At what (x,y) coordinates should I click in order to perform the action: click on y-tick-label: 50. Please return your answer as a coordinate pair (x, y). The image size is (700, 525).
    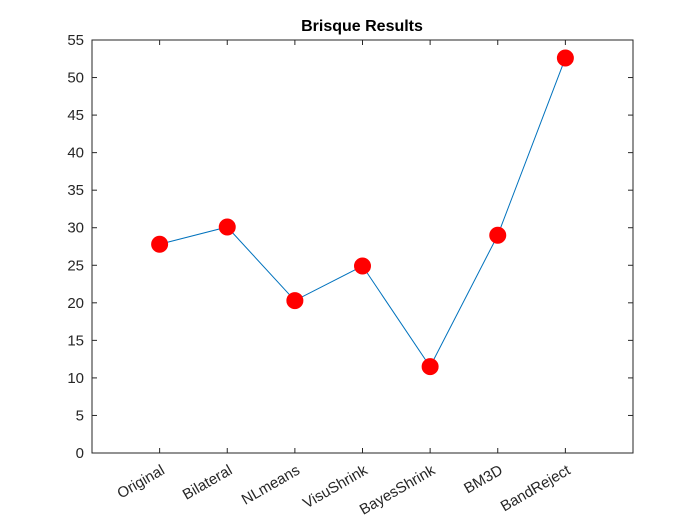
    Looking at the image, I should click on (75, 78).